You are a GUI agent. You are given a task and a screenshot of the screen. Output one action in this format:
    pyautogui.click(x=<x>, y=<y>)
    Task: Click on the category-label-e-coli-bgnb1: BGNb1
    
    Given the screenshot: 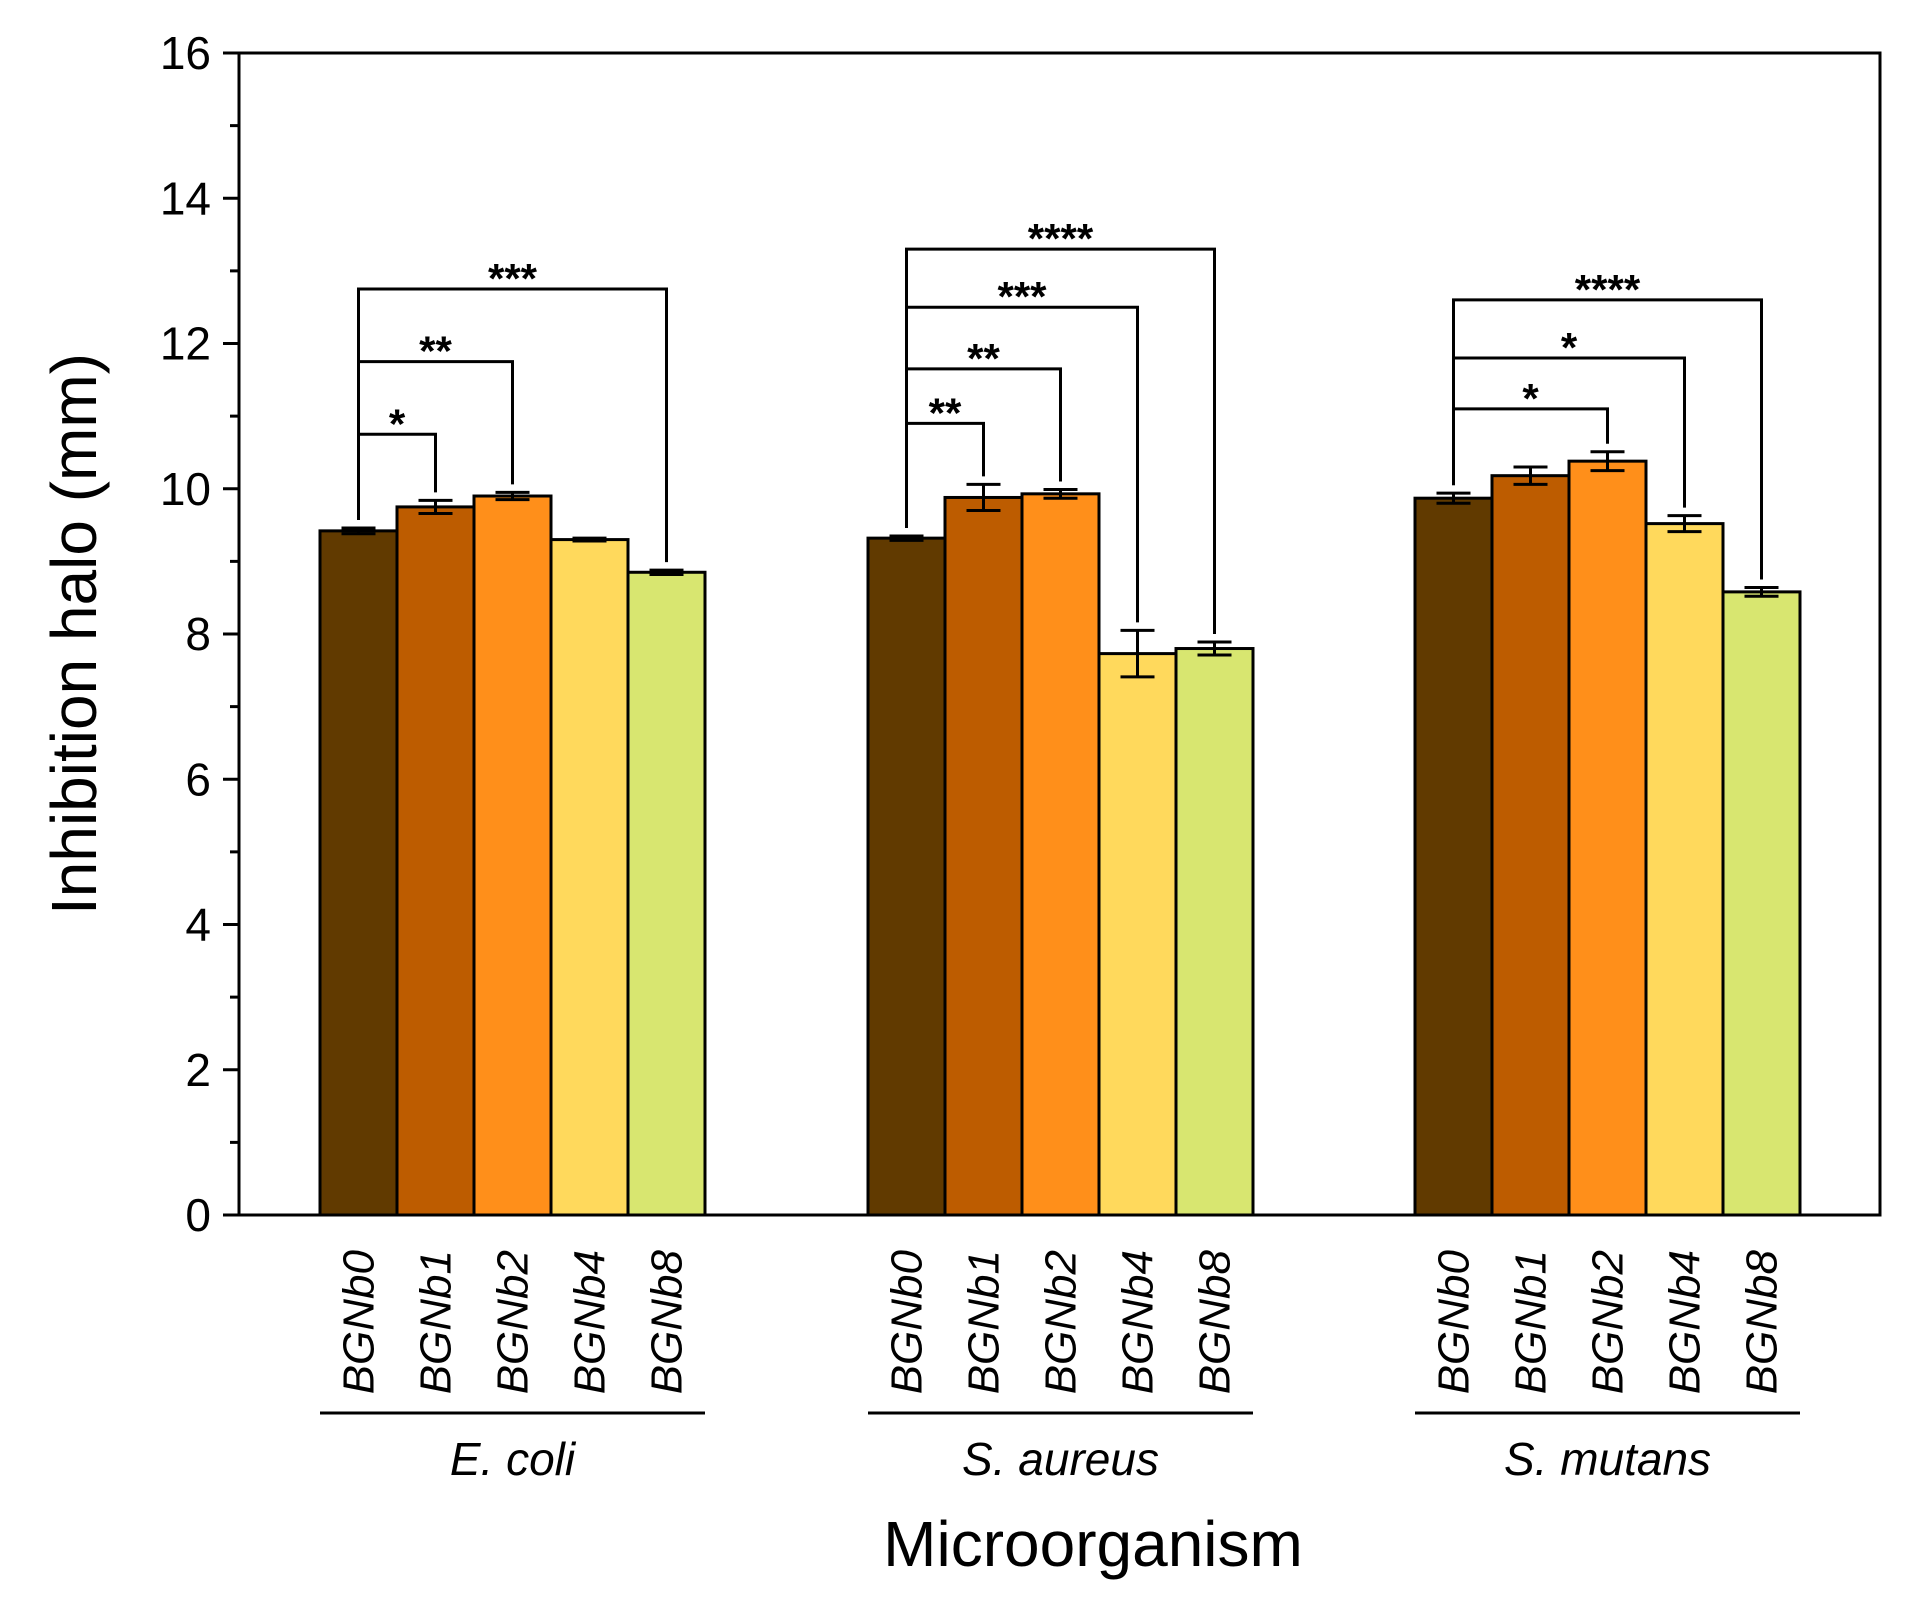 What is the action you would take?
    pyautogui.click(x=436, y=1322)
    